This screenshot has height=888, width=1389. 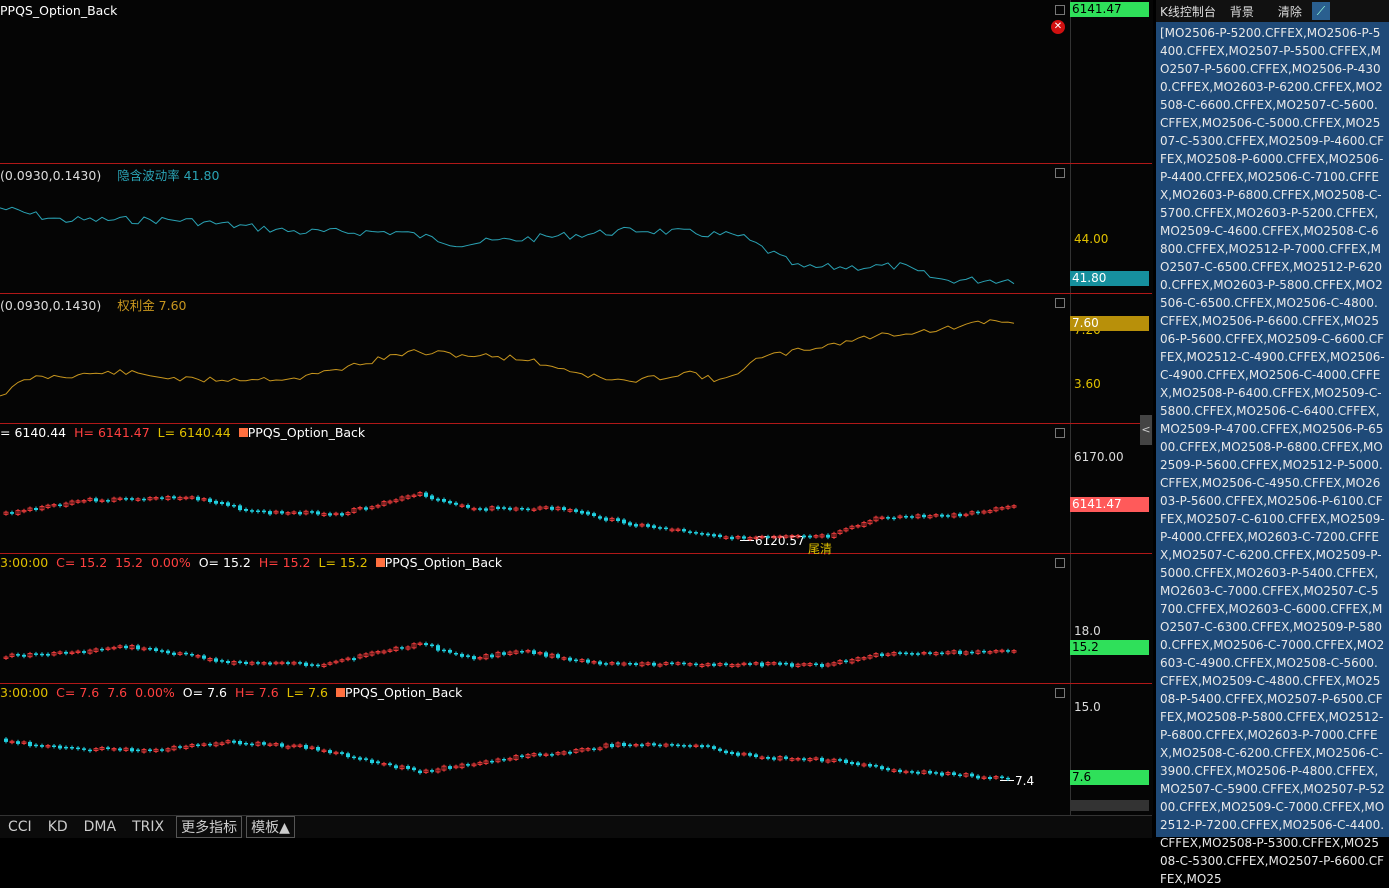 I want to click on collapse-panel-icon: <, so click(x=1146, y=430).